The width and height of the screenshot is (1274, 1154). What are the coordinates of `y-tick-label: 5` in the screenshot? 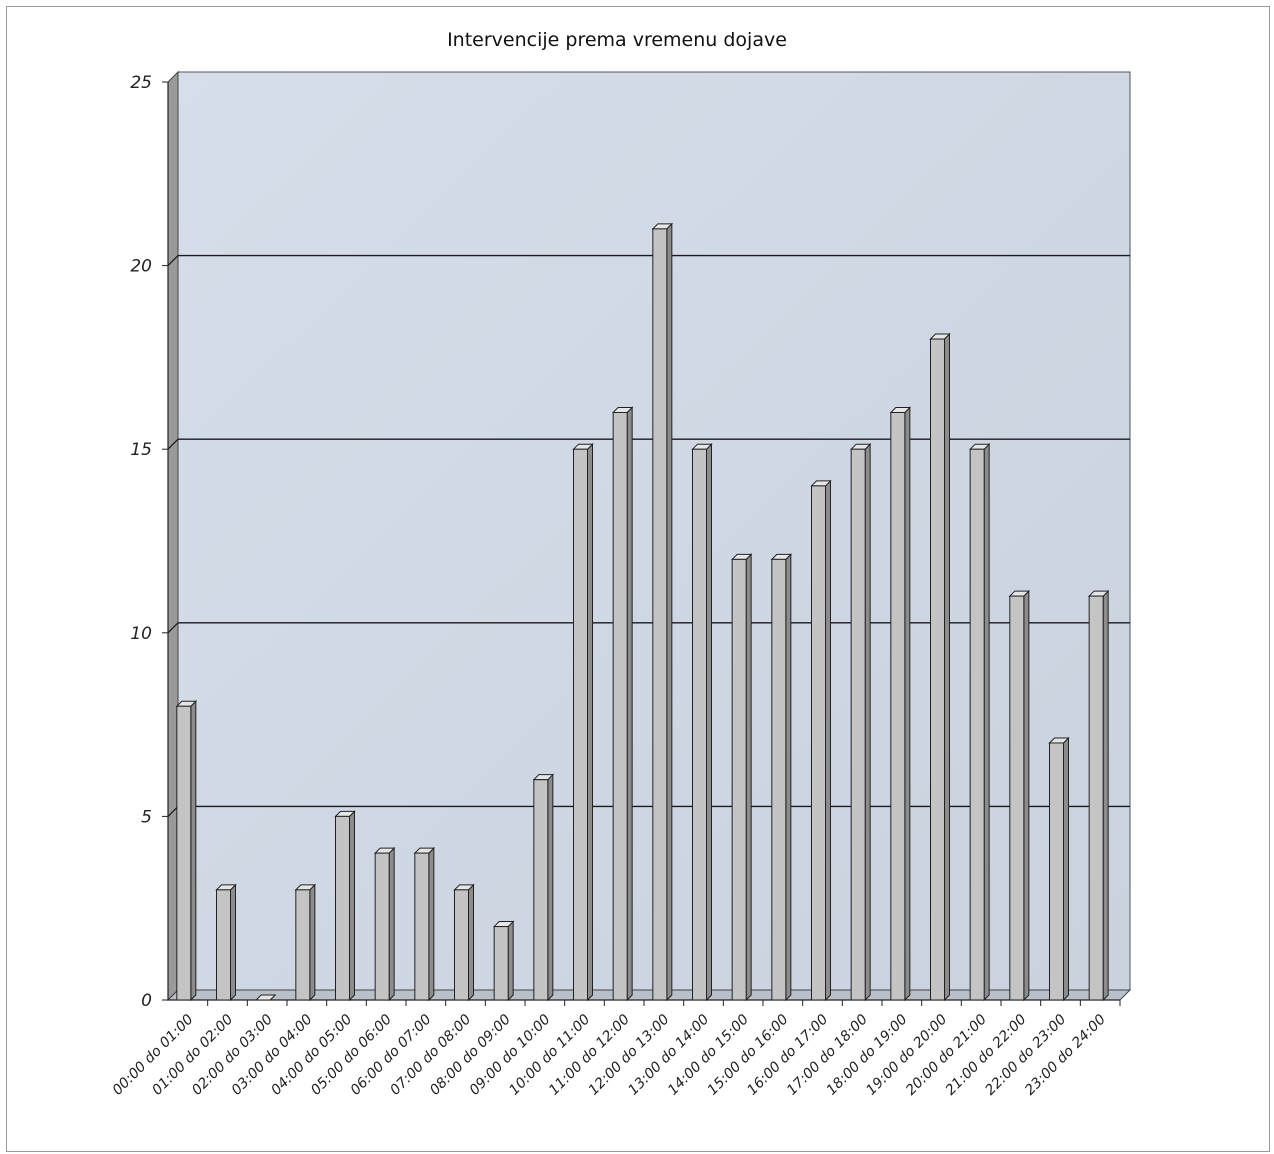 It's located at (146, 817).